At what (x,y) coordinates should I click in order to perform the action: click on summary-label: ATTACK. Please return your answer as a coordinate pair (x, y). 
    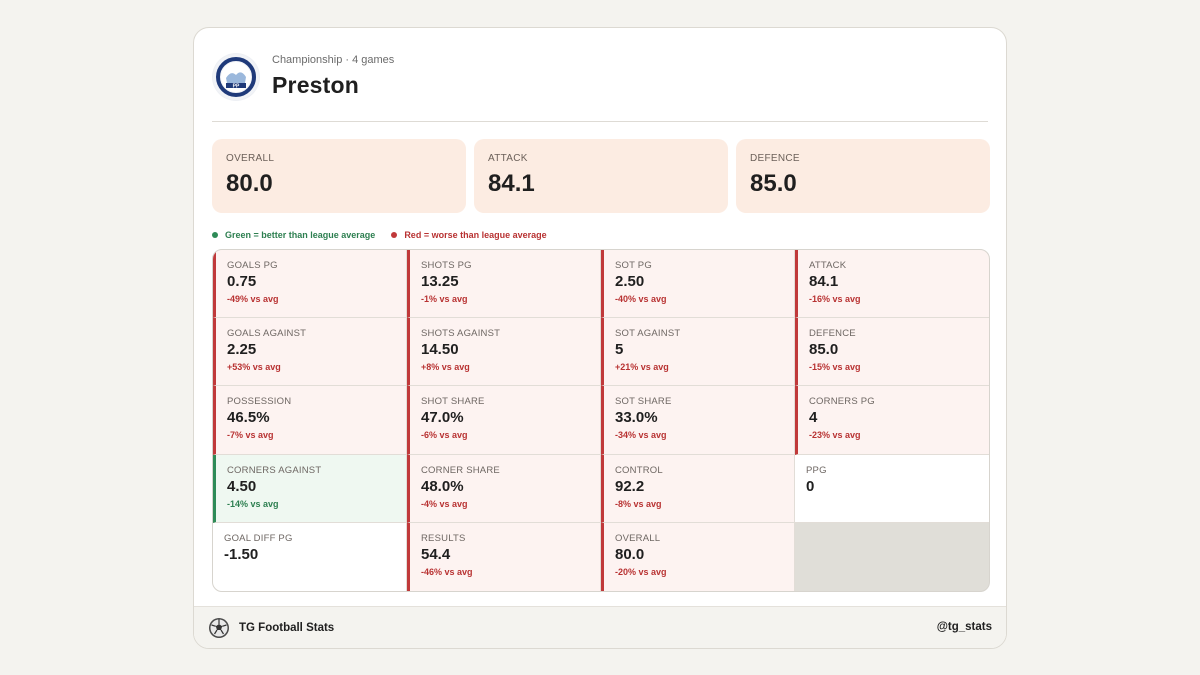
    Looking at the image, I should click on (508, 158).